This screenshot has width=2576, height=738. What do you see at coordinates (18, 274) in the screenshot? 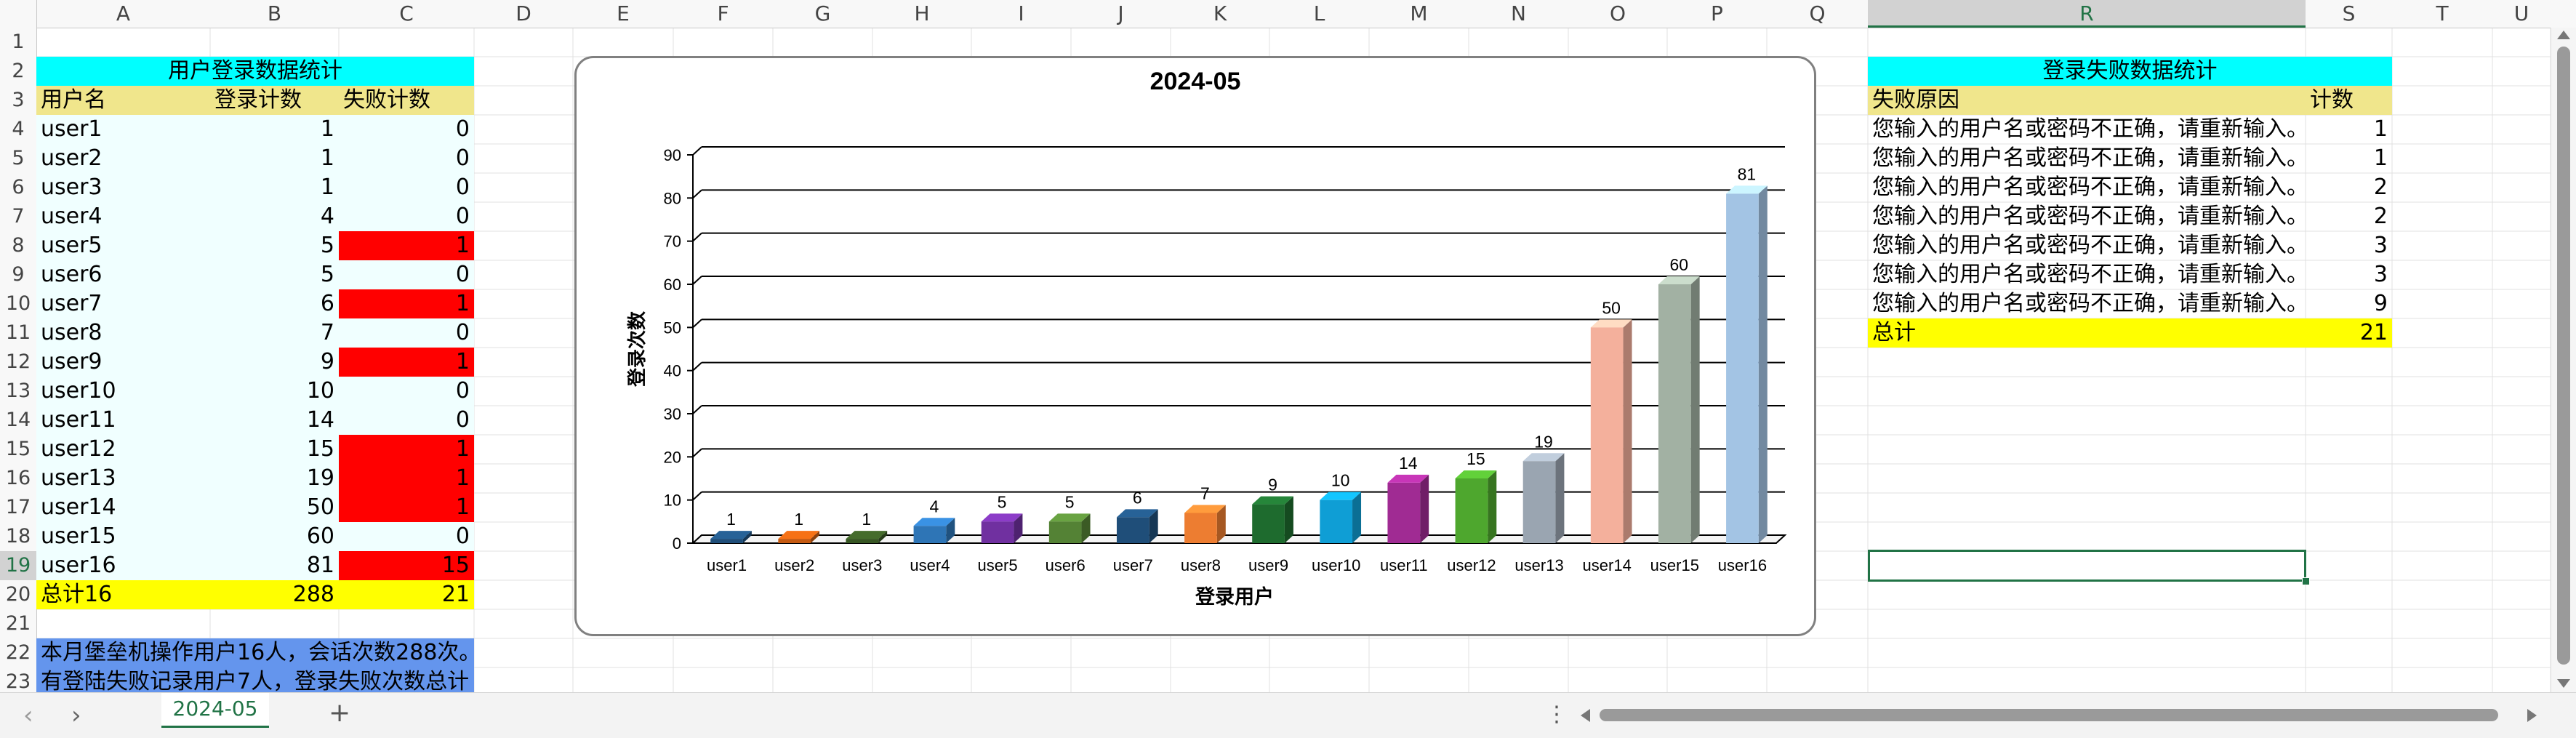
I see `row-header-9: 9` at bounding box center [18, 274].